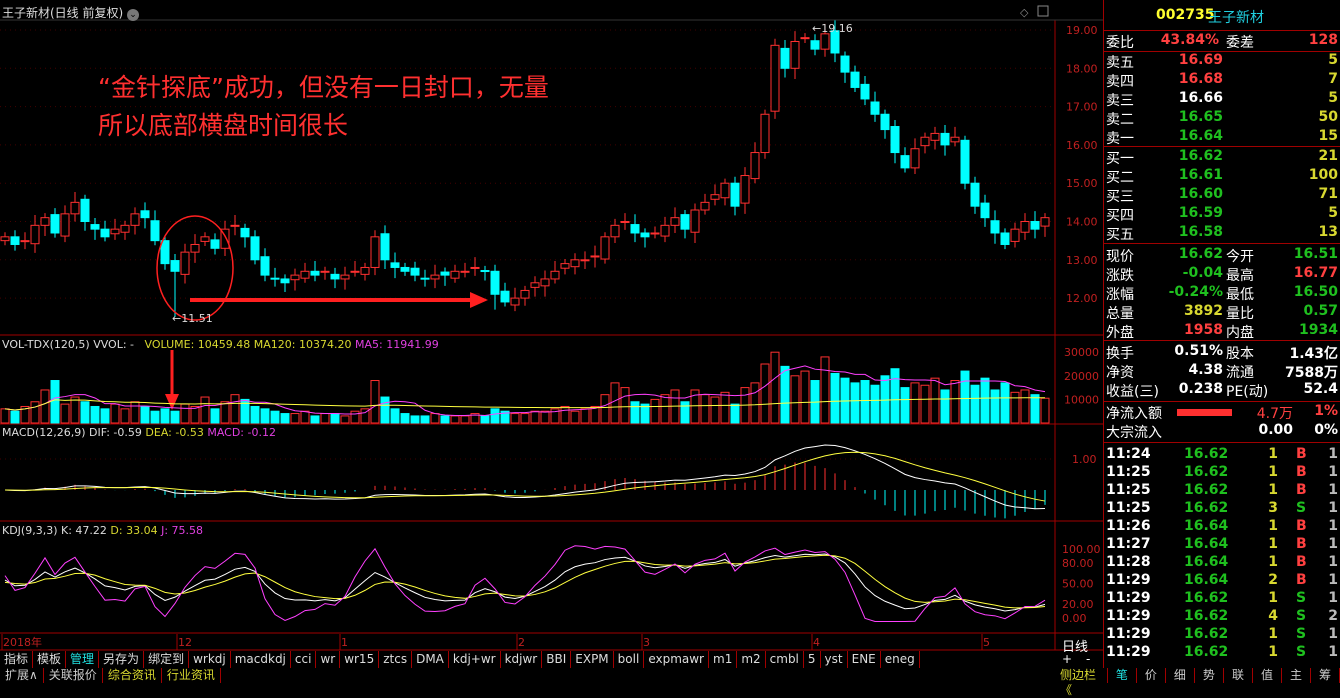  I want to click on value: 13, so click(1328, 232).